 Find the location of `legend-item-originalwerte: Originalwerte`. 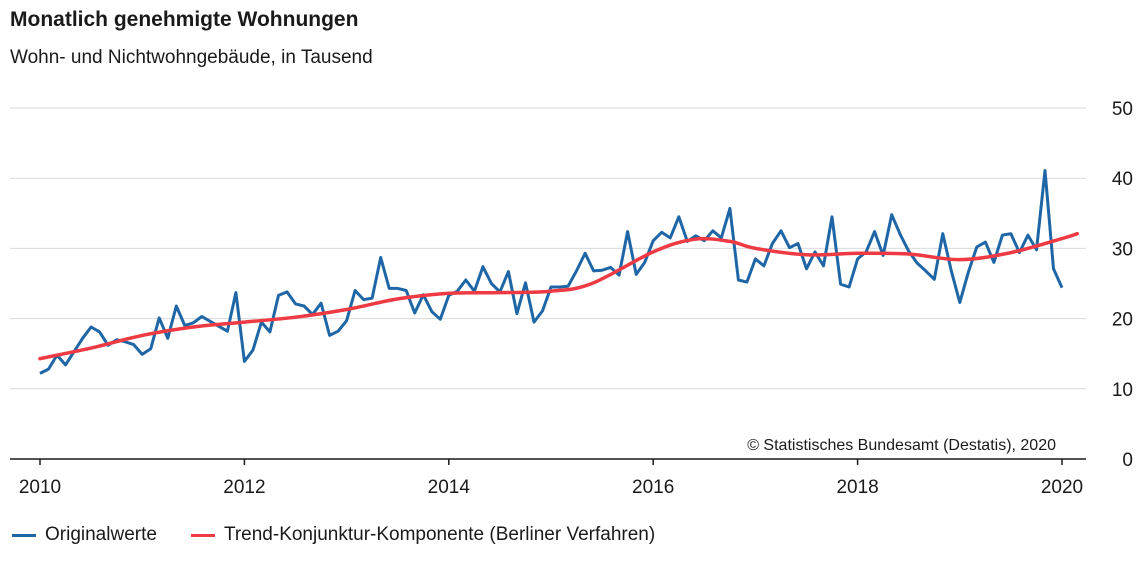

legend-item-originalwerte: Originalwerte is located at coordinates (84, 535).